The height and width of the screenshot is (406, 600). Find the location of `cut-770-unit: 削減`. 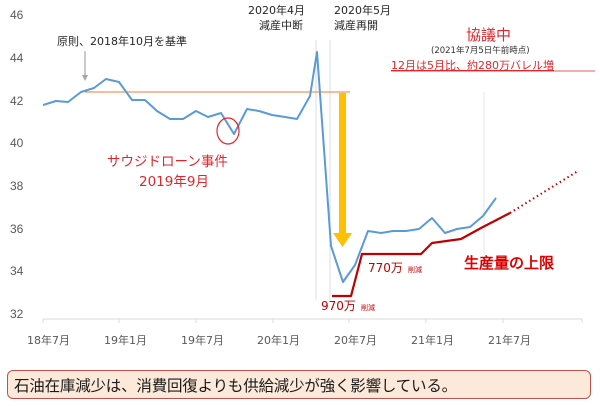

cut-770-unit: 削減 is located at coordinates (415, 269).